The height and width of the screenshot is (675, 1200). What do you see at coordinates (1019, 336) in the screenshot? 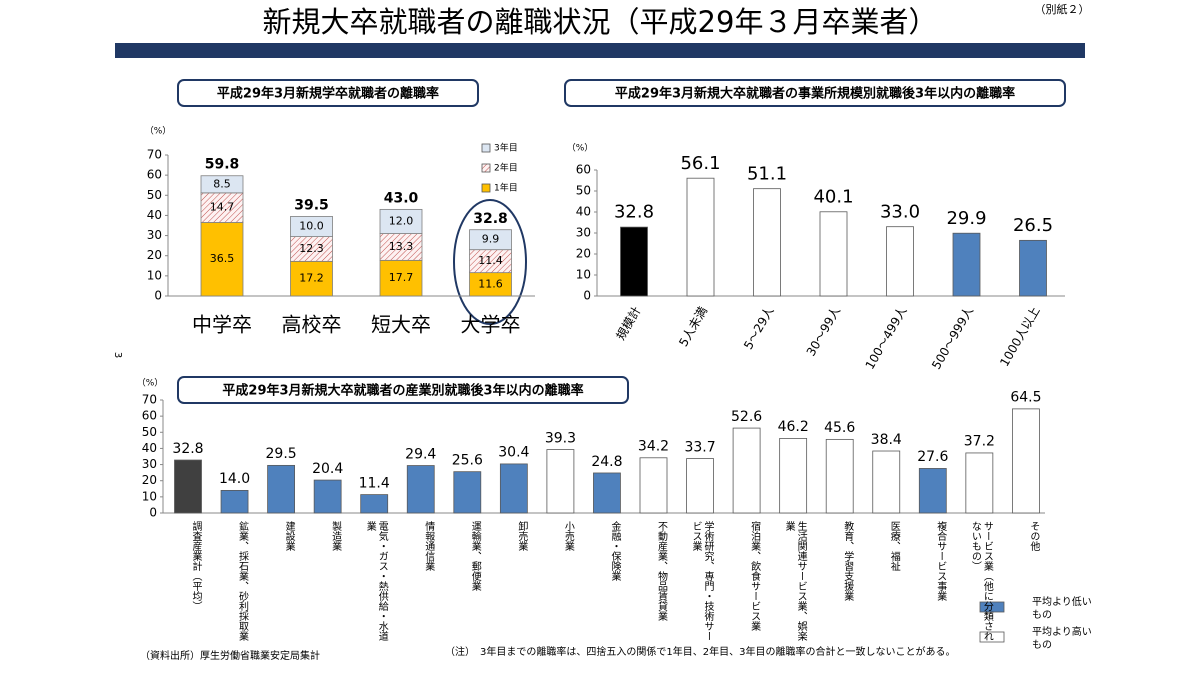
I see `x-tick-label: 1000人以上` at bounding box center [1019, 336].